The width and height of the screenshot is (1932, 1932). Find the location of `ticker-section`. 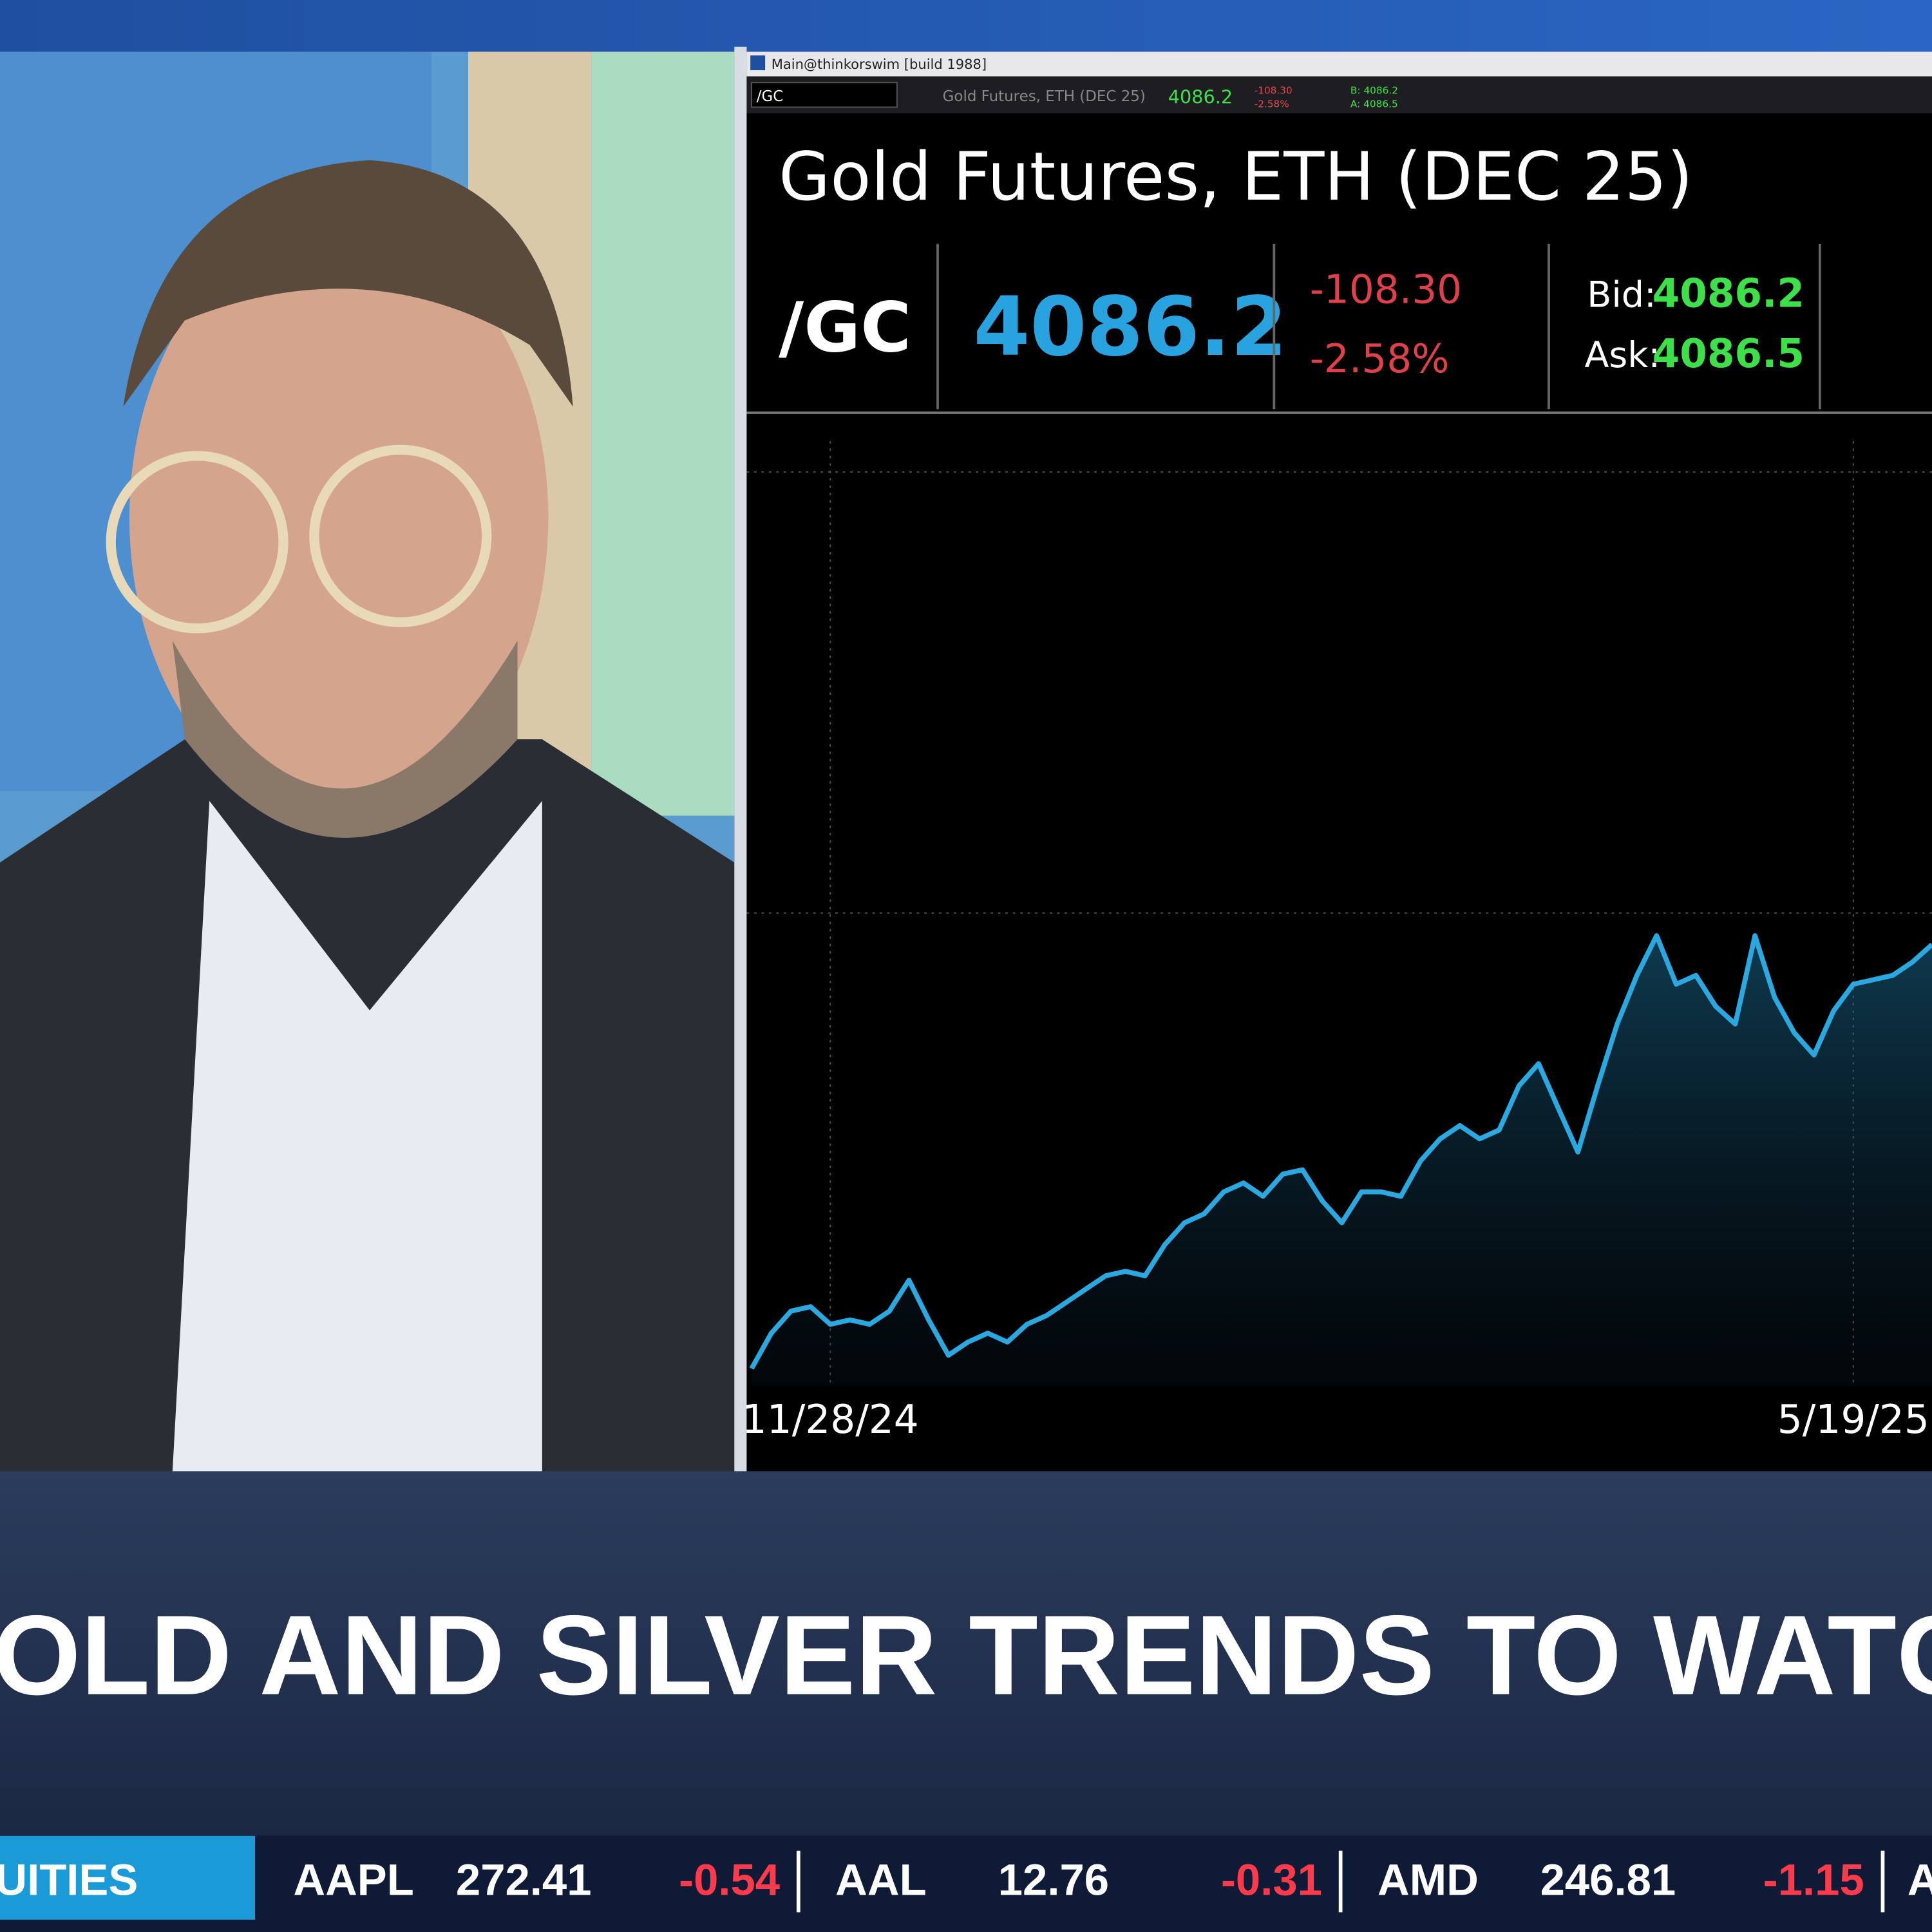

ticker-section is located at coordinates (128, 1878).